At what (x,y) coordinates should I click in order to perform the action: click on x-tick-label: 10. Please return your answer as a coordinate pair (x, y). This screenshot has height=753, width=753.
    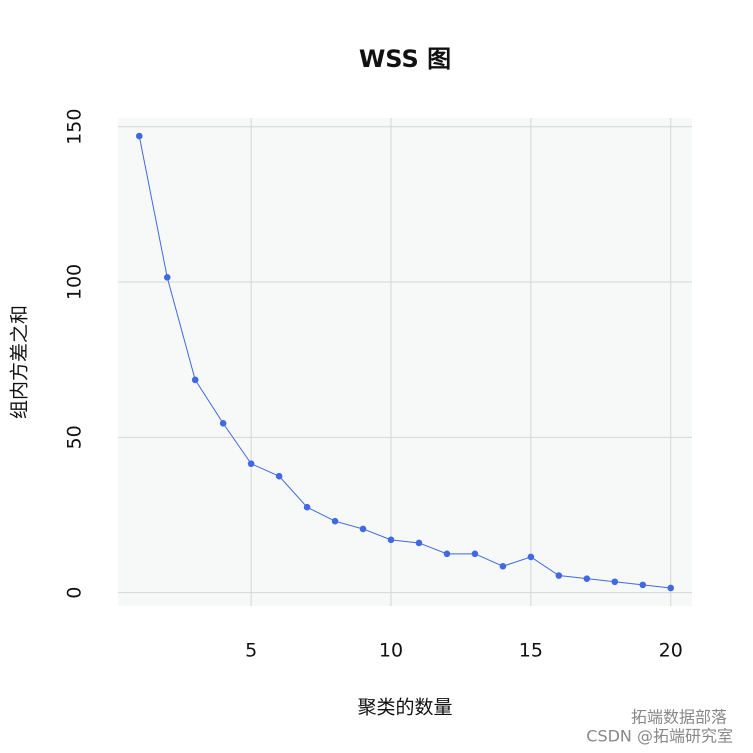
    Looking at the image, I should click on (391, 651).